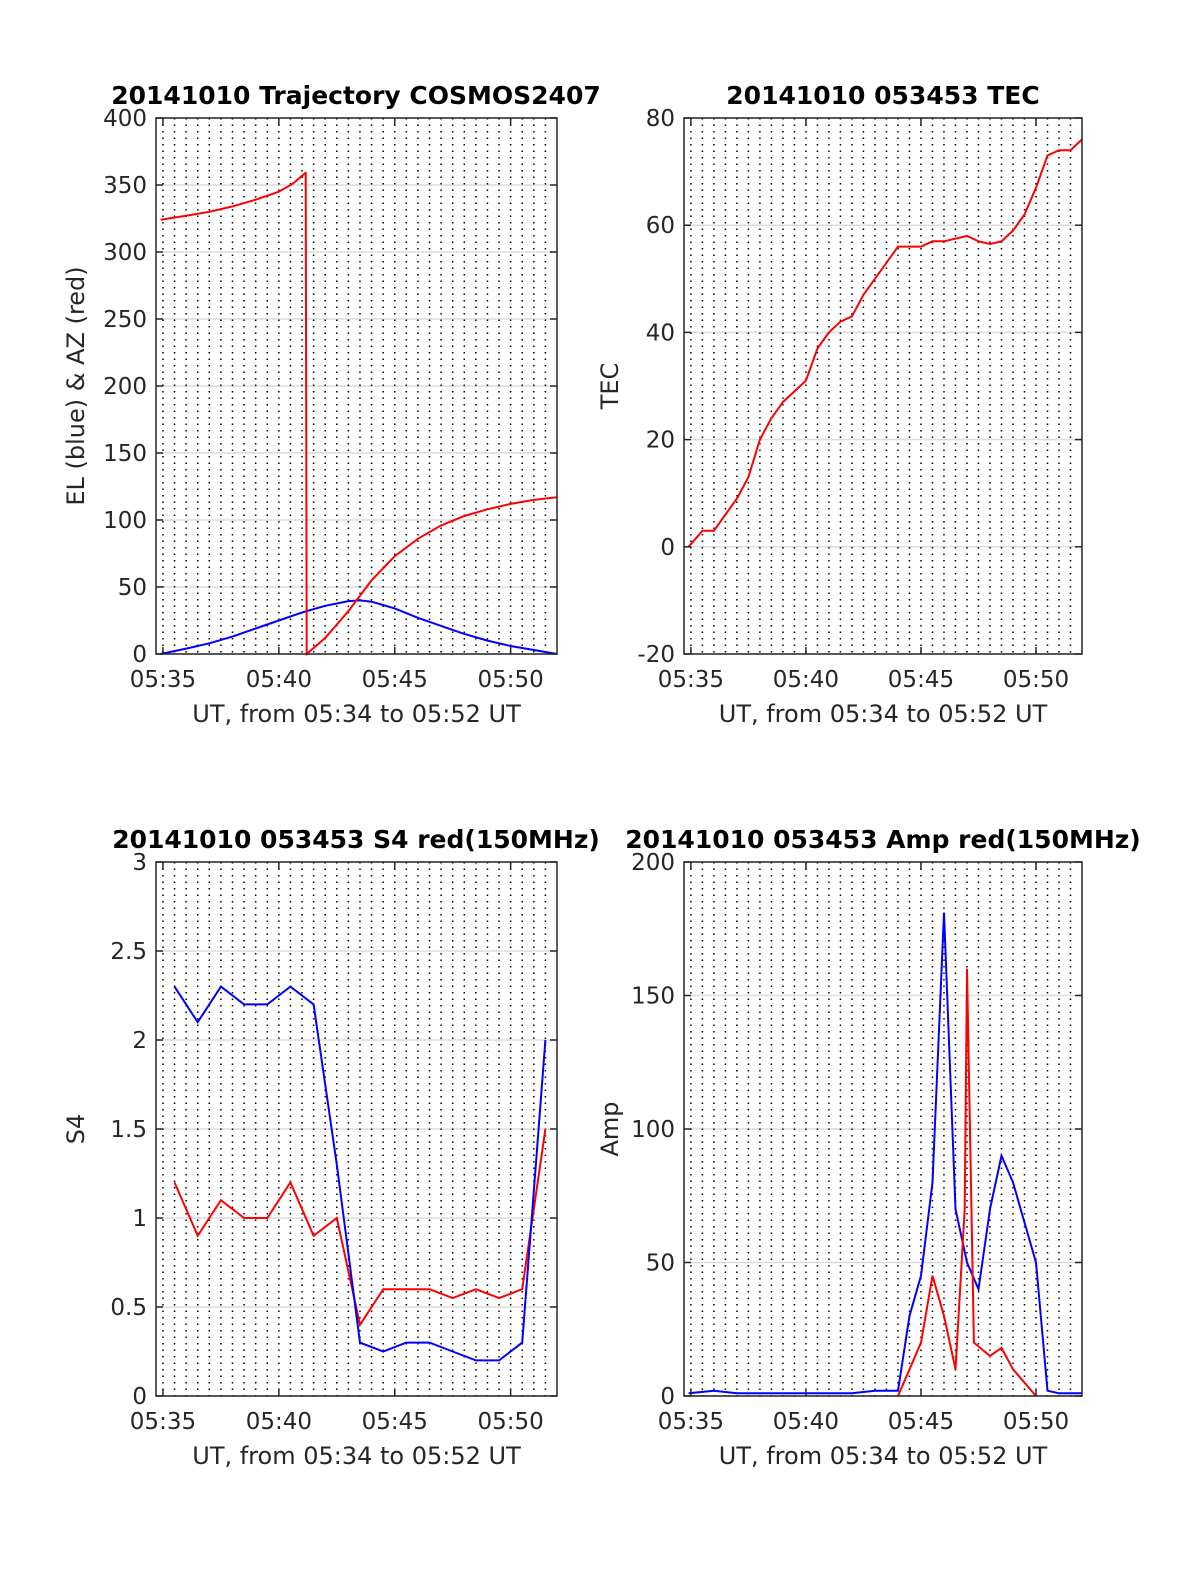 This screenshot has width=1200, height=1575. I want to click on y-tick-label: 300, so click(125, 253).